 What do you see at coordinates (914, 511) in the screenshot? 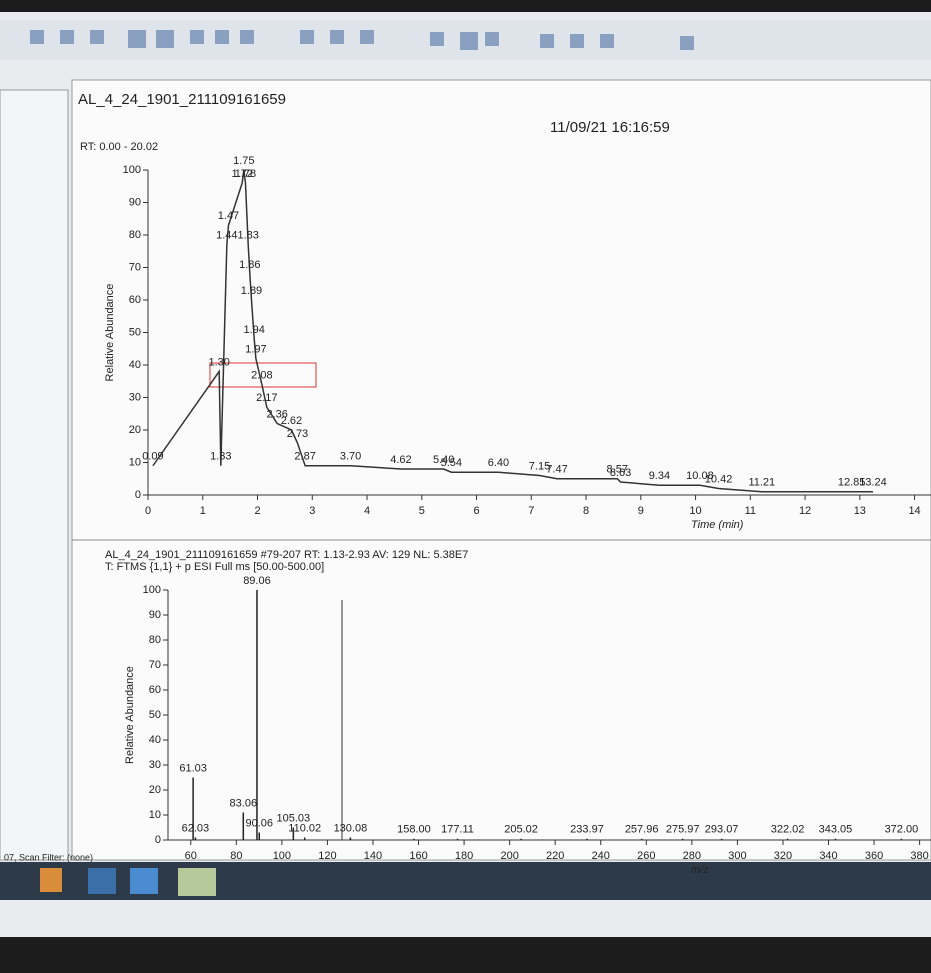
I see `x-tick-label: 14` at bounding box center [914, 511].